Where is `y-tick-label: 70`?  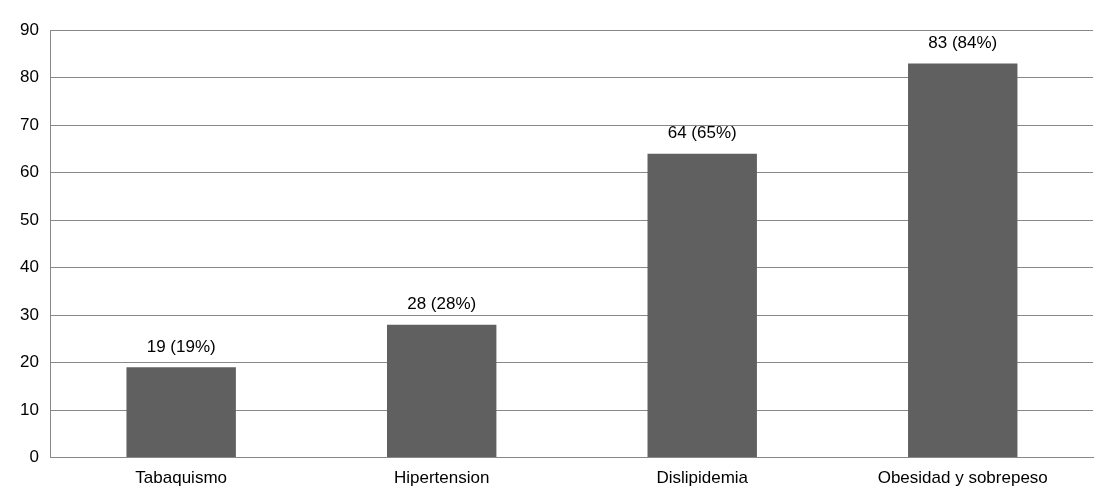
y-tick-label: 70 is located at coordinates (29, 124).